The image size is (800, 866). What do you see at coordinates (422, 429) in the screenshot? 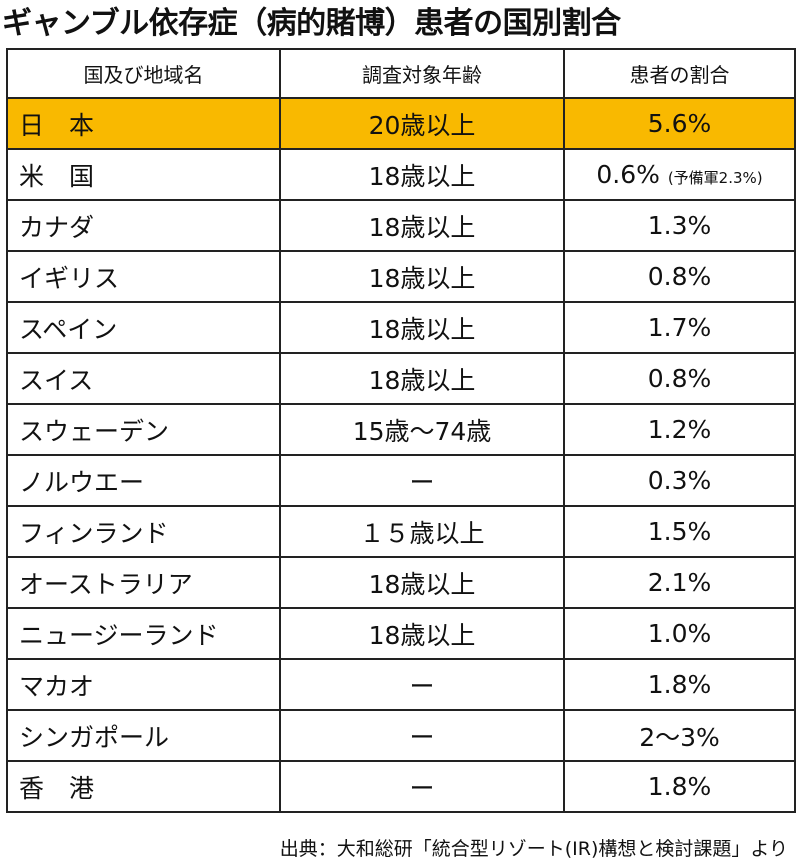
I see `age-cell: 15歳～74歳` at bounding box center [422, 429].